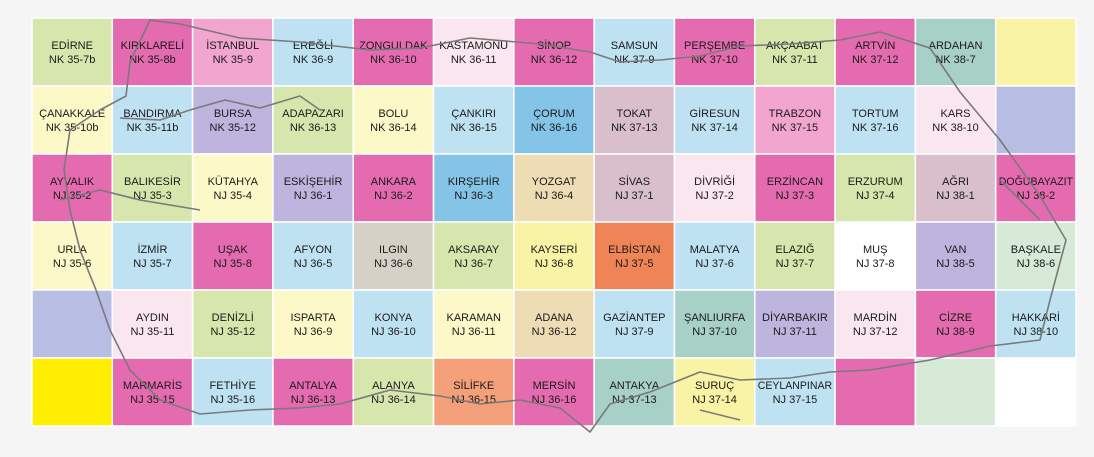 This screenshot has width=1094, height=457. I want to click on sheet-ardahan: ARDAHAN NK 38-7, so click(955, 52).